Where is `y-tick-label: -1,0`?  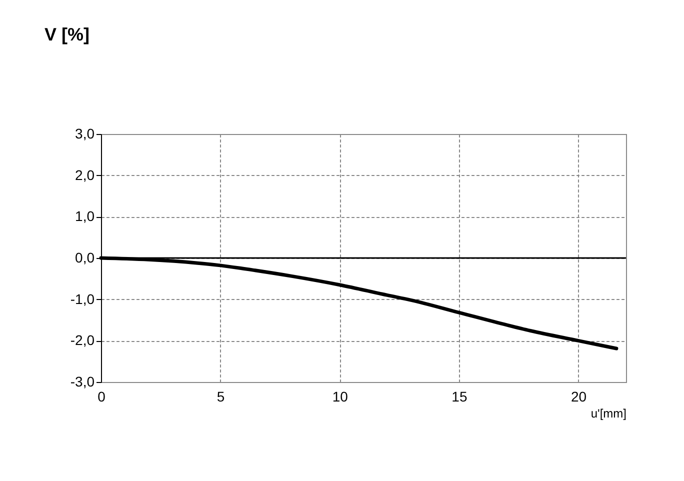 y-tick-label: -1,0 is located at coordinates (82, 298).